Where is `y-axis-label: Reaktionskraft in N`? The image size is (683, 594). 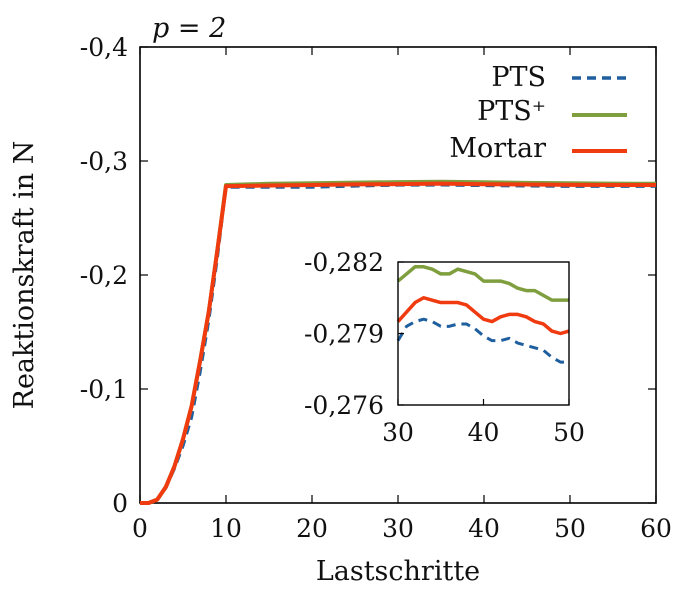
y-axis-label: Reaktionskraft in N is located at coordinates (24, 275).